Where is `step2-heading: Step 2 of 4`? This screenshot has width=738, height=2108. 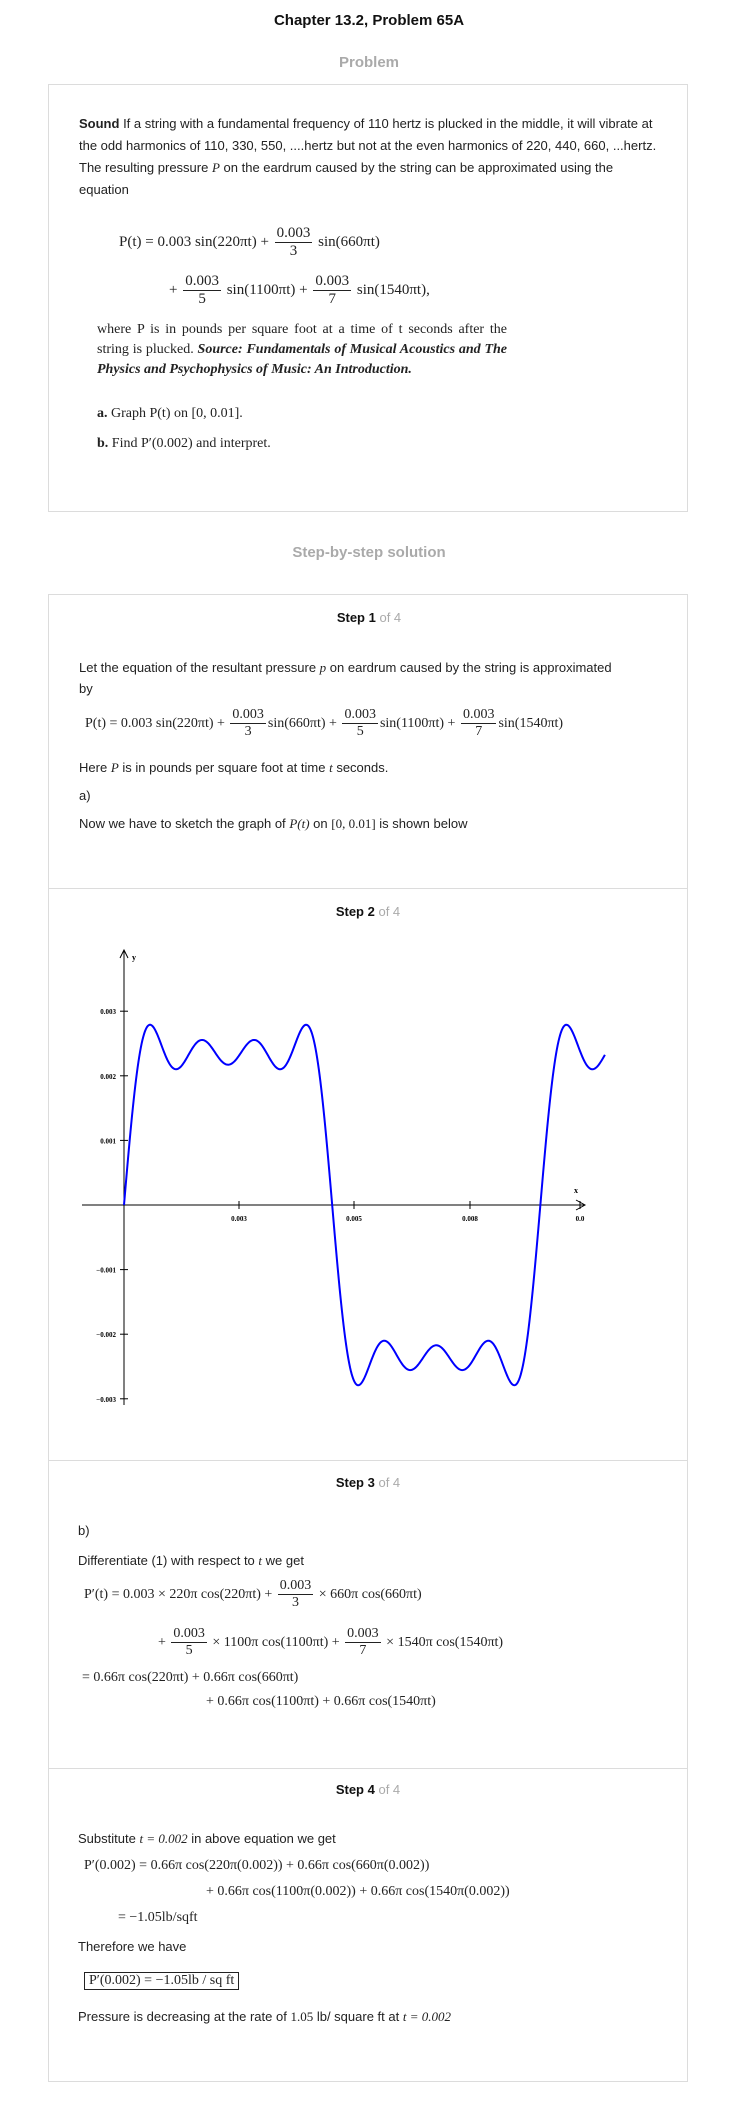 step2-heading: Step 2 of 4 is located at coordinates (368, 911).